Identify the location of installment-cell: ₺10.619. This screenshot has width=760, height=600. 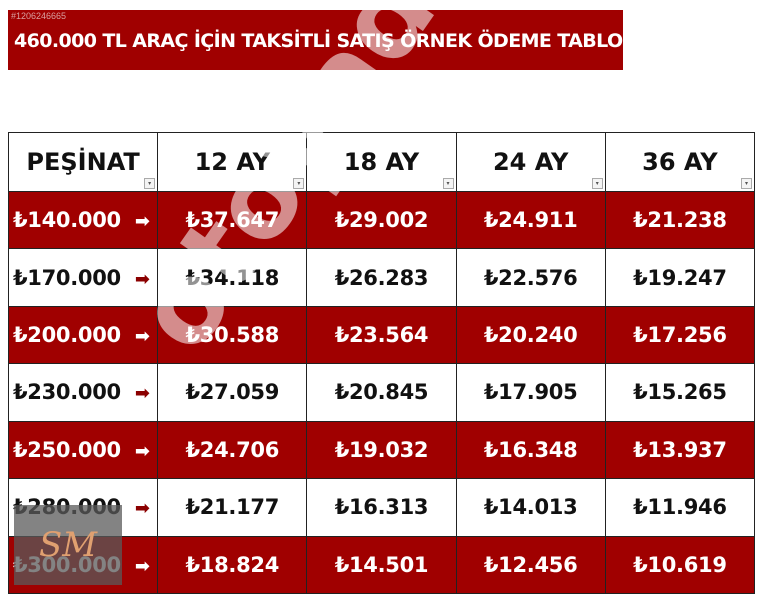
(680, 565).